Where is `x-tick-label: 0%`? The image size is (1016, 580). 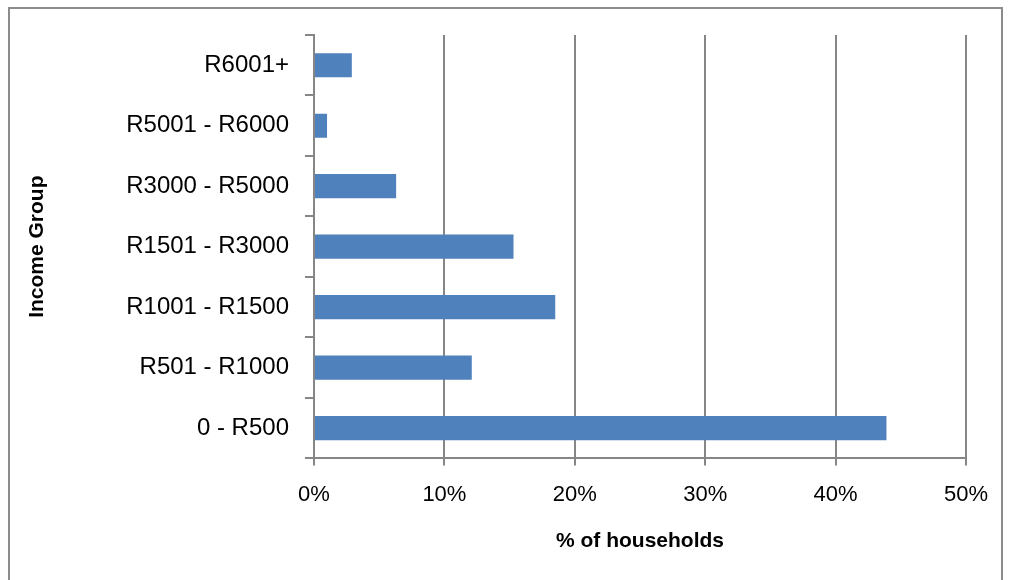 x-tick-label: 0% is located at coordinates (314, 493).